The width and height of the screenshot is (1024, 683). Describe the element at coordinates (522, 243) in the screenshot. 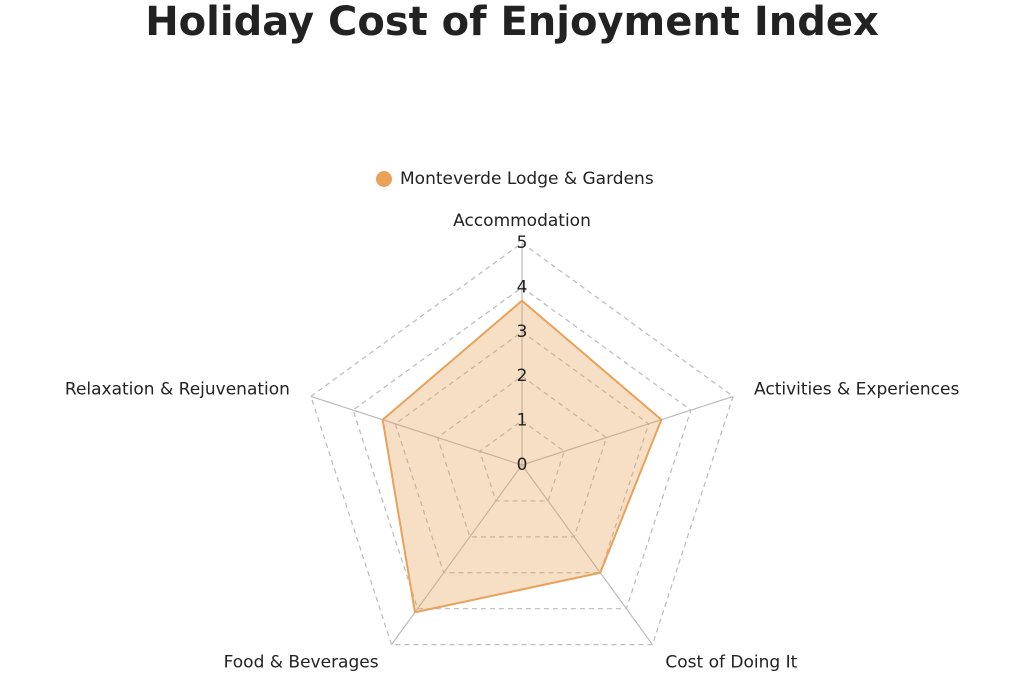

I see `r-tick-label: 5` at that location.